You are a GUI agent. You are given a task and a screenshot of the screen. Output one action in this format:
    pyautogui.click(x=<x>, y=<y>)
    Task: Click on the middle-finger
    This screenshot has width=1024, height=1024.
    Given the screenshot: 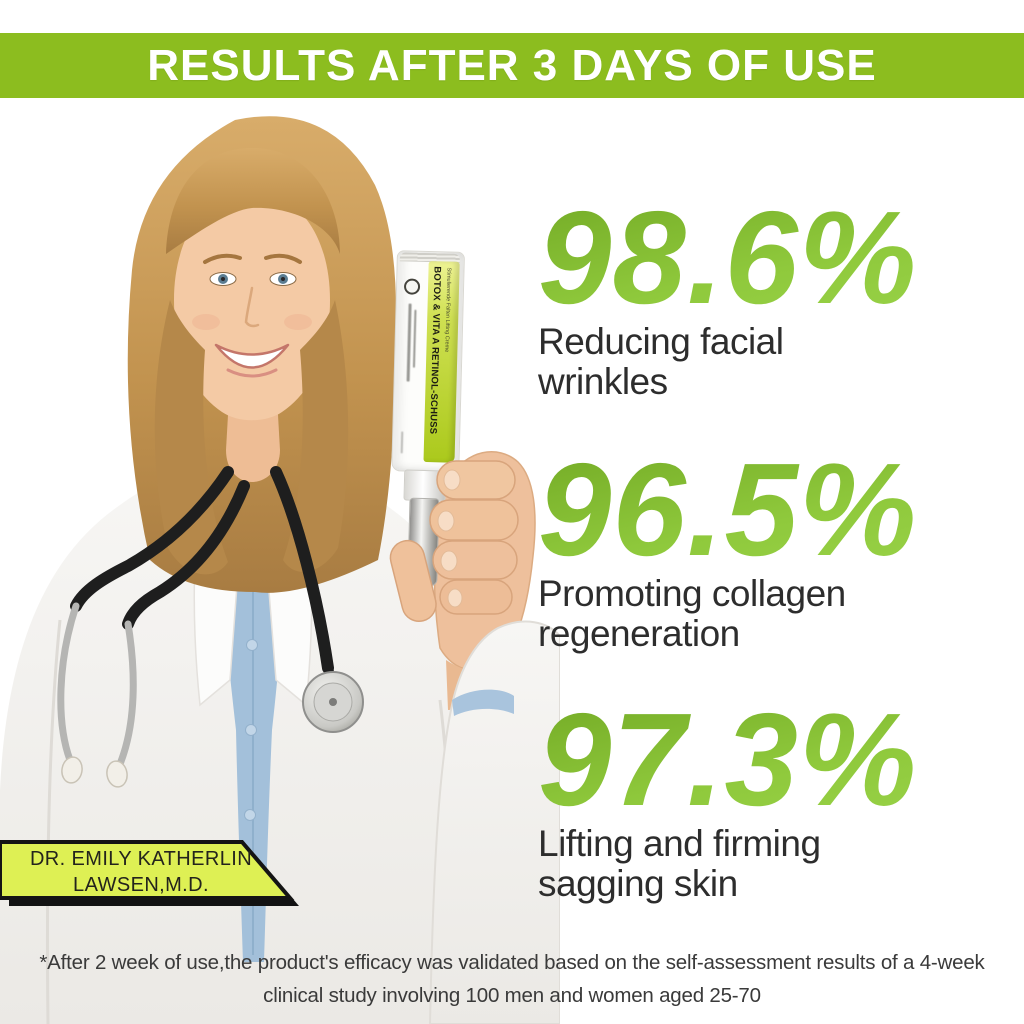 What is the action you would take?
    pyautogui.click(x=474, y=520)
    